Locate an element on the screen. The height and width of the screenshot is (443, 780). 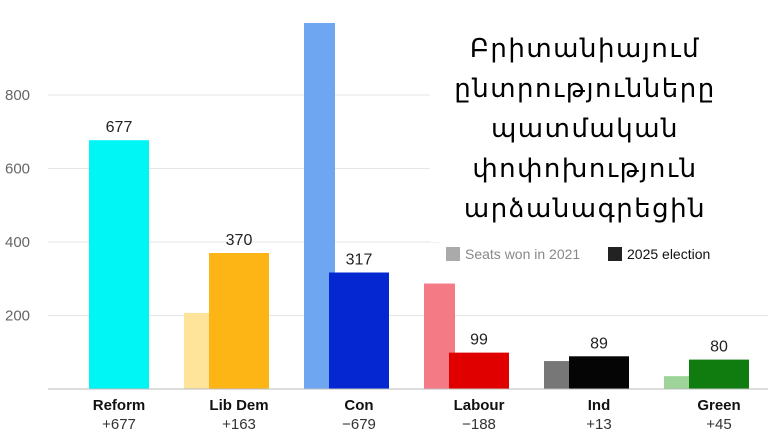
legend: Seats won in 2021 2025 election is located at coordinates (605, 255).